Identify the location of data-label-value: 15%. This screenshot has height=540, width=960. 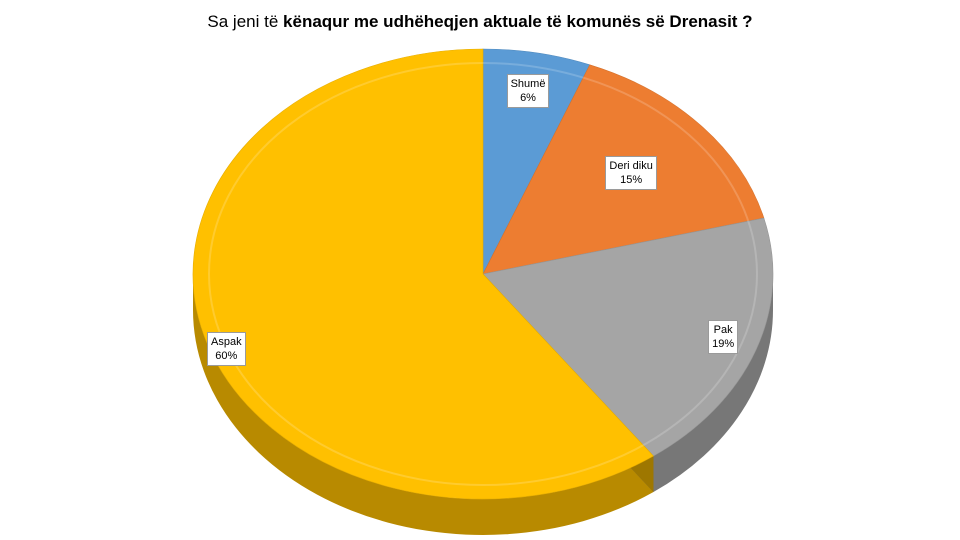
(631, 179).